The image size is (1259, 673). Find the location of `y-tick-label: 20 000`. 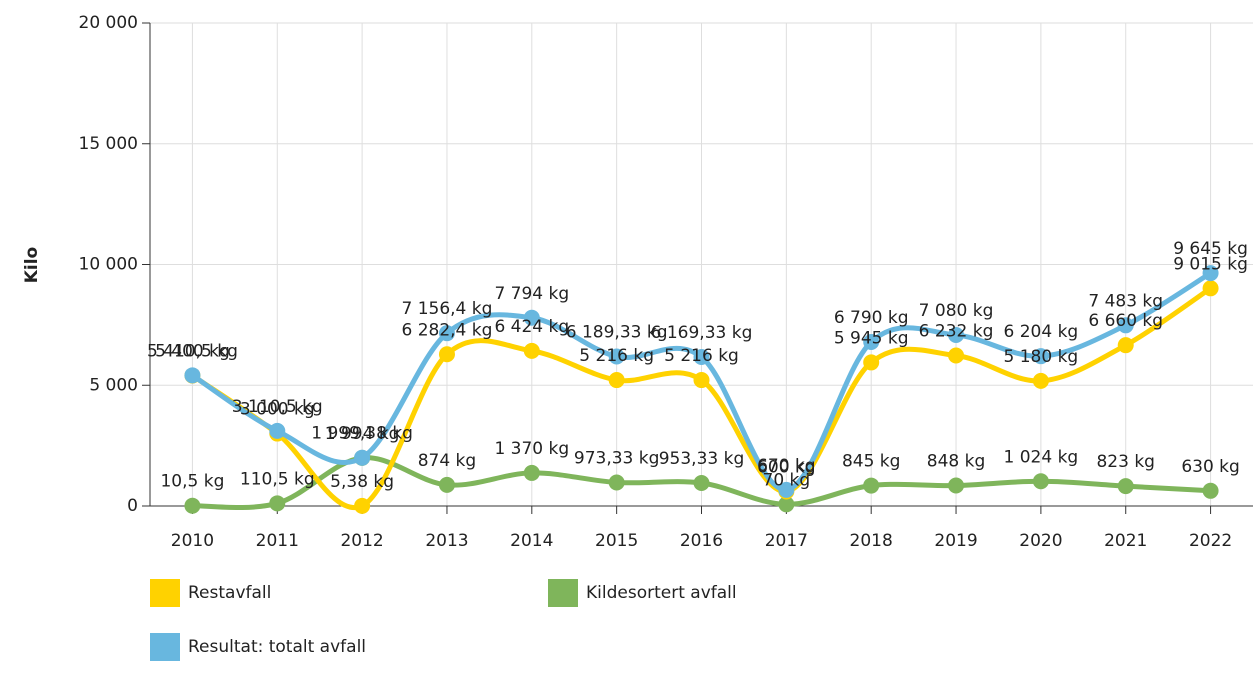

y-tick-label: 20 000 is located at coordinates (108, 23).